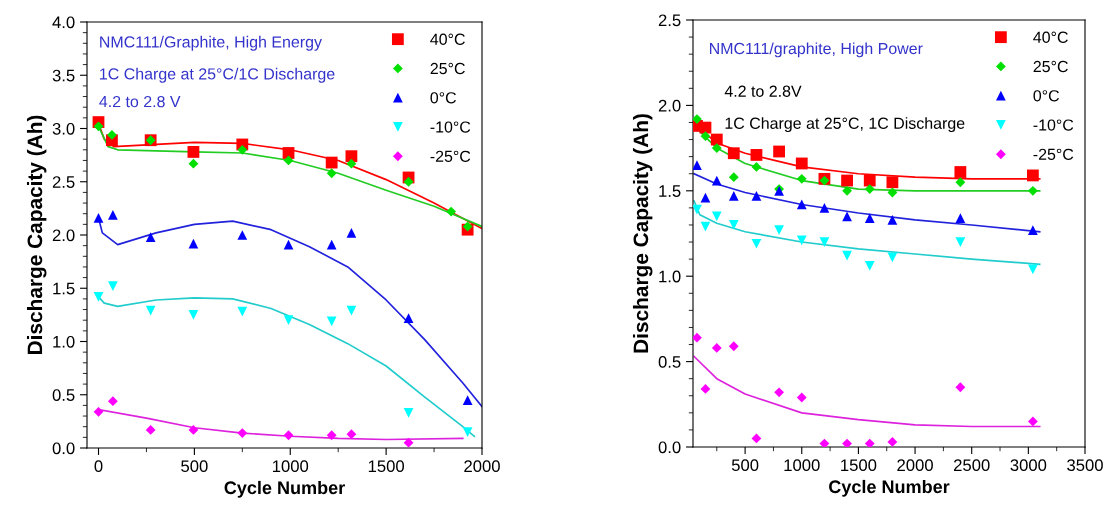 The height and width of the screenshot is (516, 1104). I want to click on annotation: 4.2 to 2.8 V, so click(140, 101).